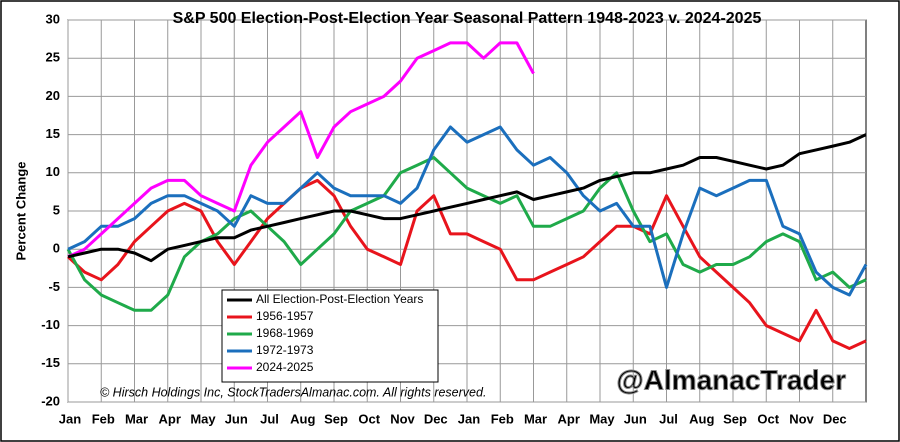 This screenshot has width=900, height=442. What do you see at coordinates (56, 248) in the screenshot?
I see `y-tick-label: 0` at bounding box center [56, 248].